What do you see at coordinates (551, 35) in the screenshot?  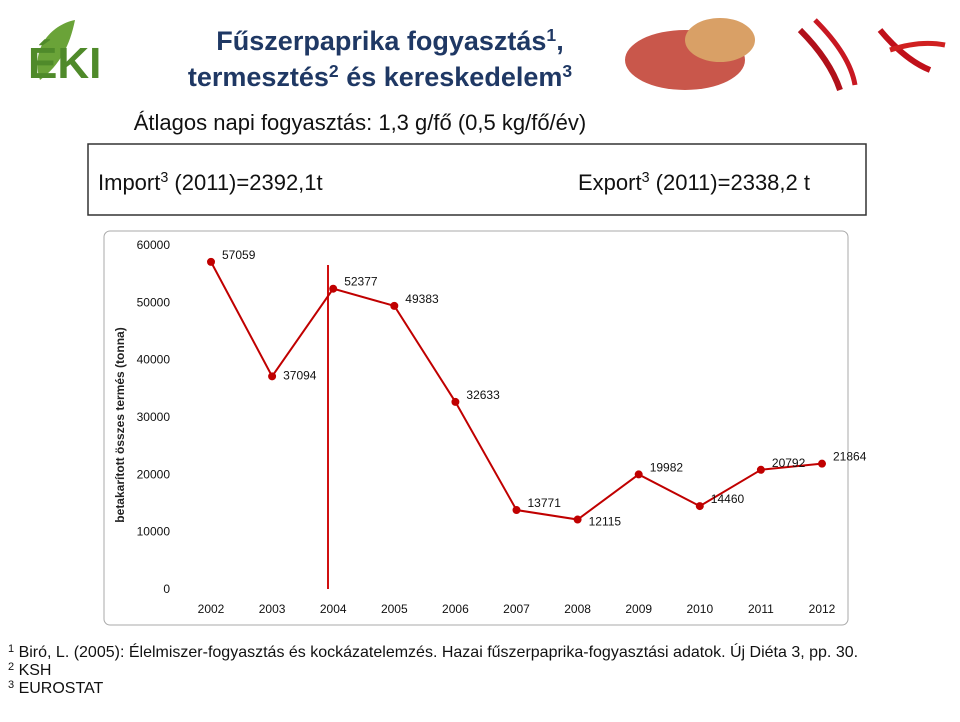 I see `title-sup: 1` at bounding box center [551, 35].